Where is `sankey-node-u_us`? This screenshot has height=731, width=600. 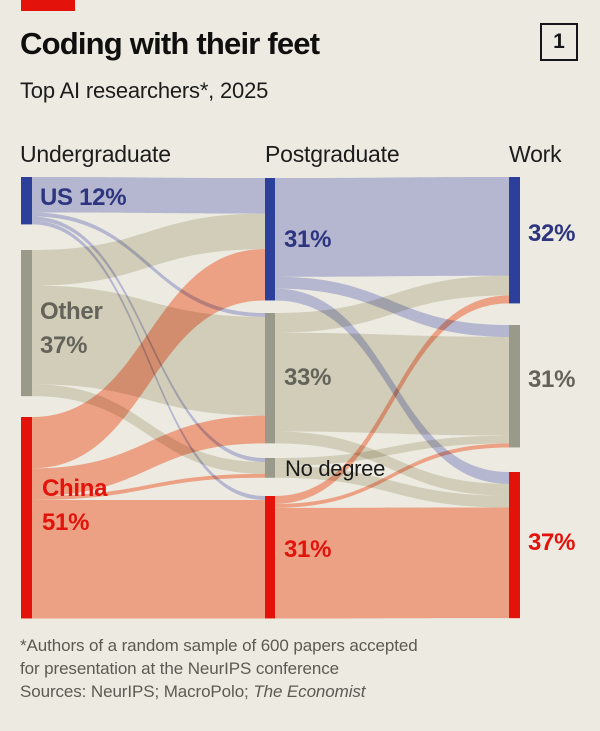 sankey-node-u_us is located at coordinates (26, 201).